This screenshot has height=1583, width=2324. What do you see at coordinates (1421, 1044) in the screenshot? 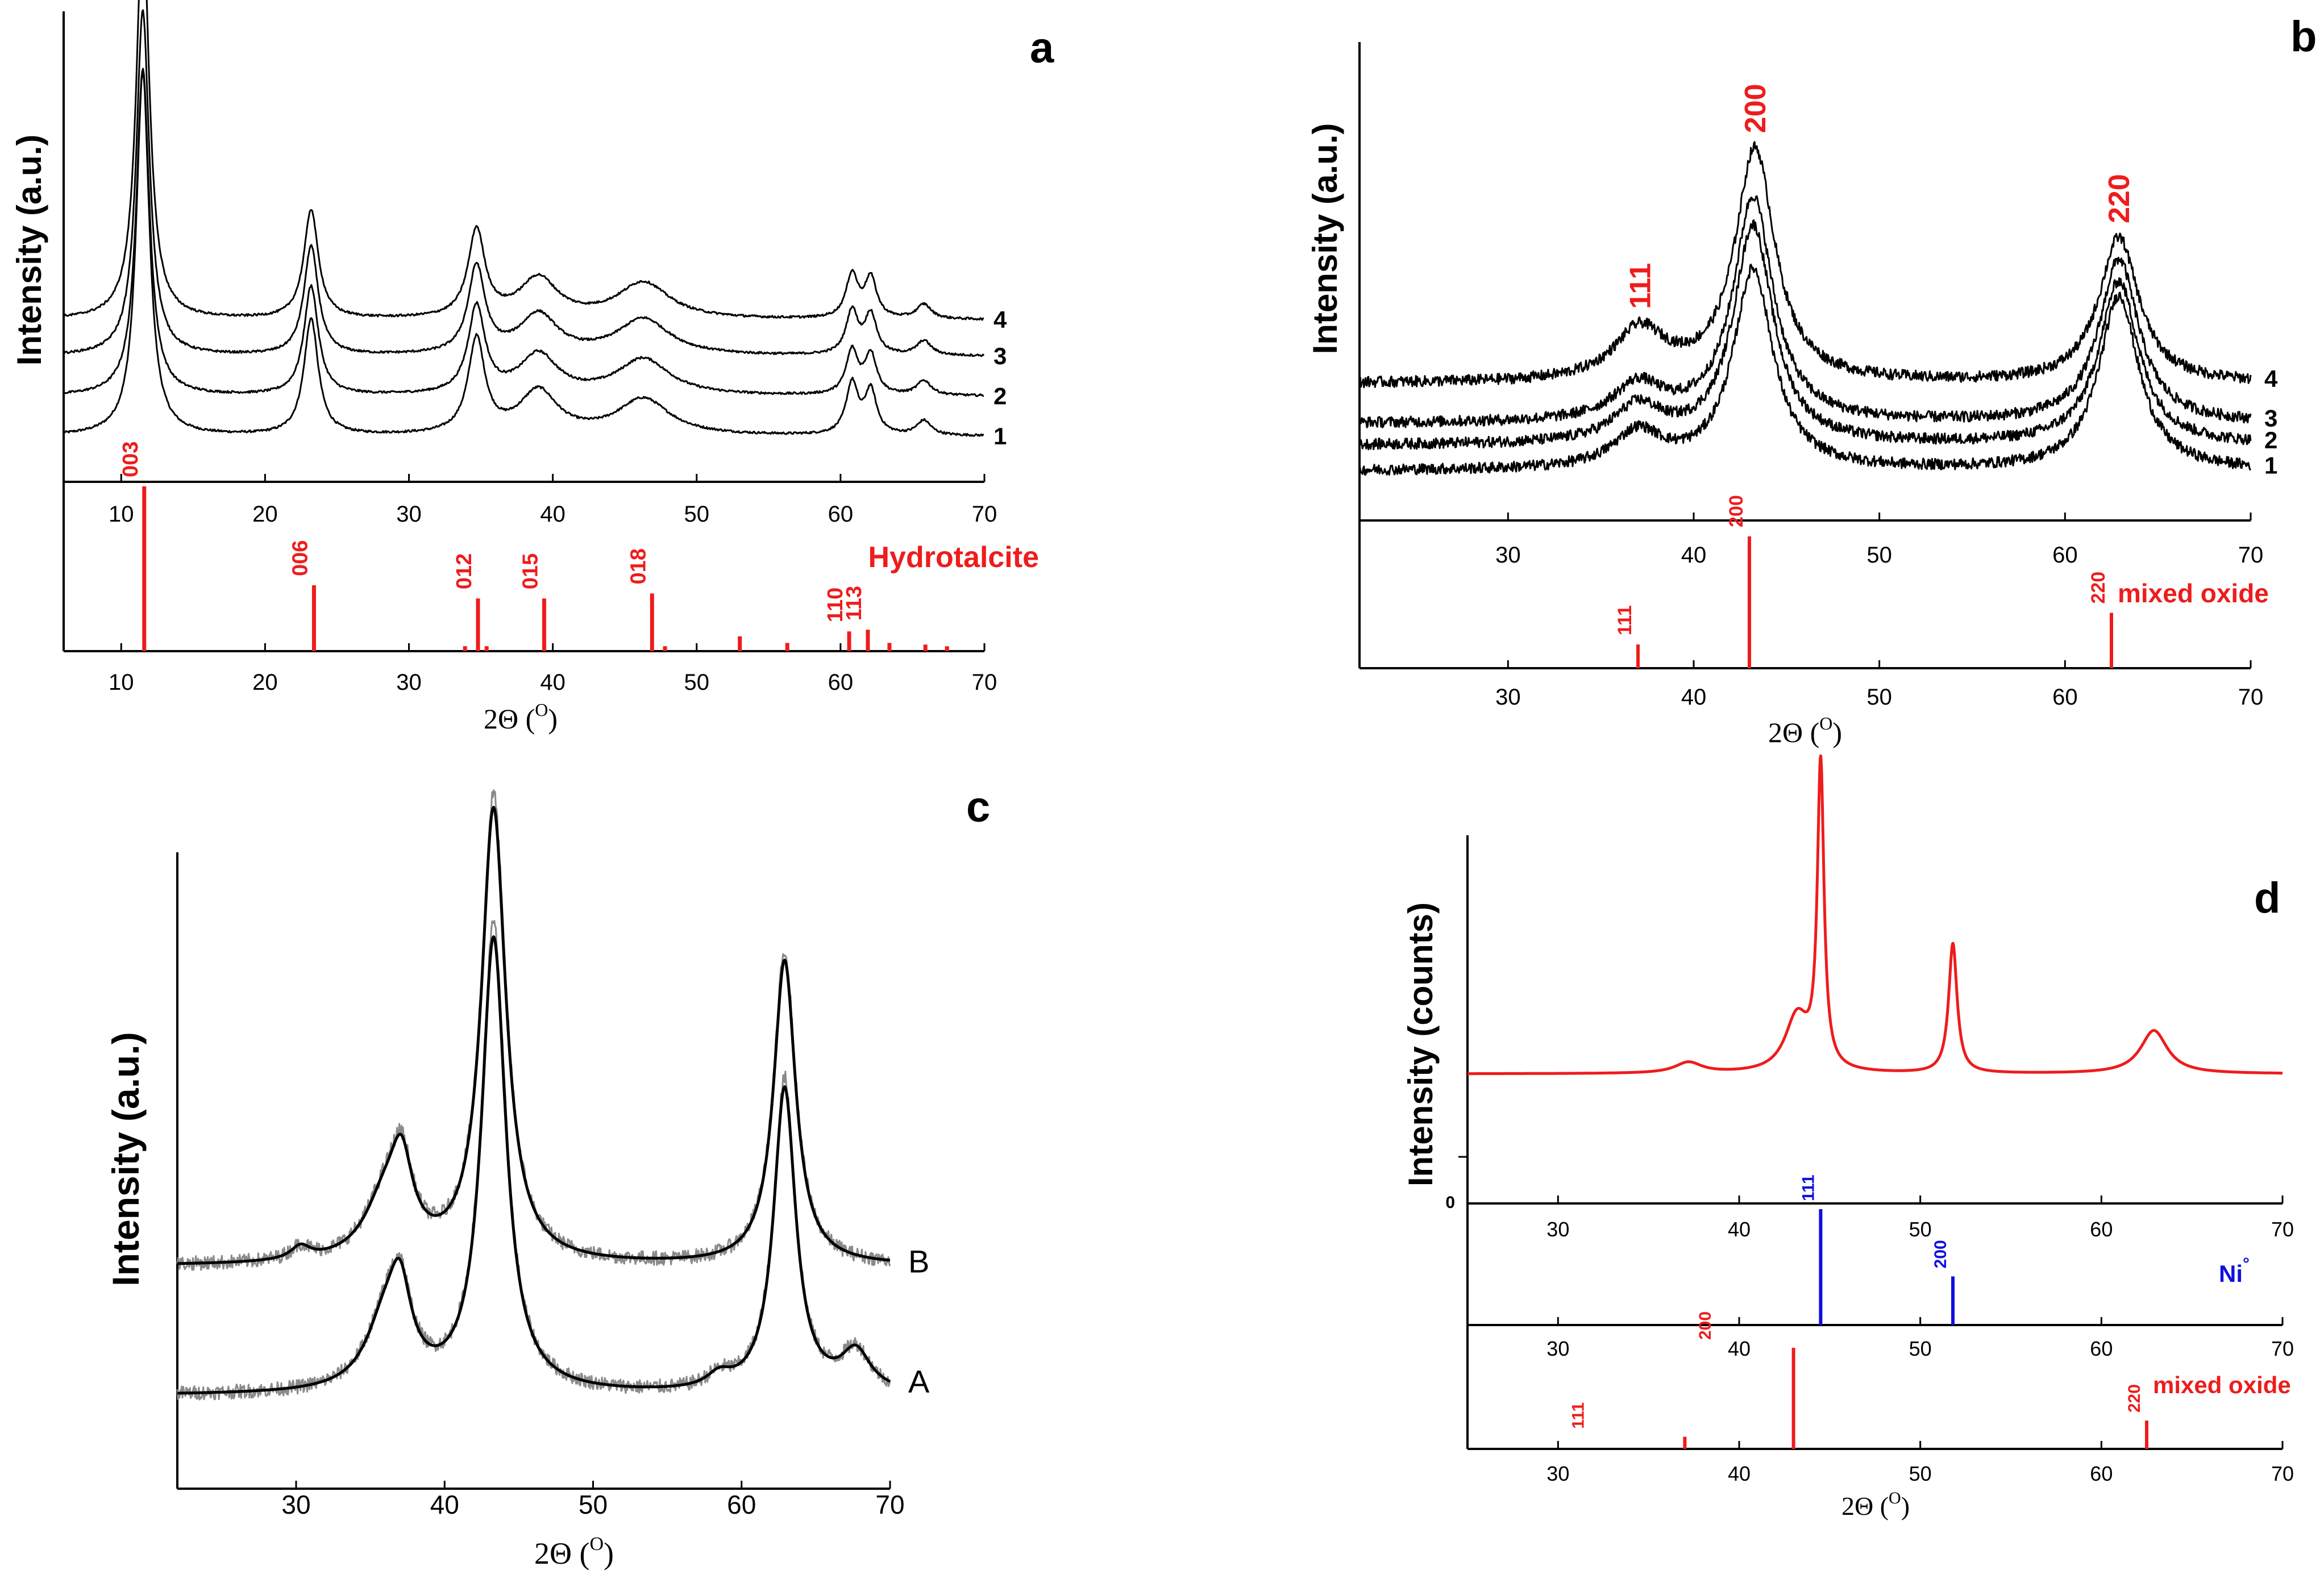
I see `panel-d-ylabel: Intensity (counts)` at bounding box center [1421, 1044].